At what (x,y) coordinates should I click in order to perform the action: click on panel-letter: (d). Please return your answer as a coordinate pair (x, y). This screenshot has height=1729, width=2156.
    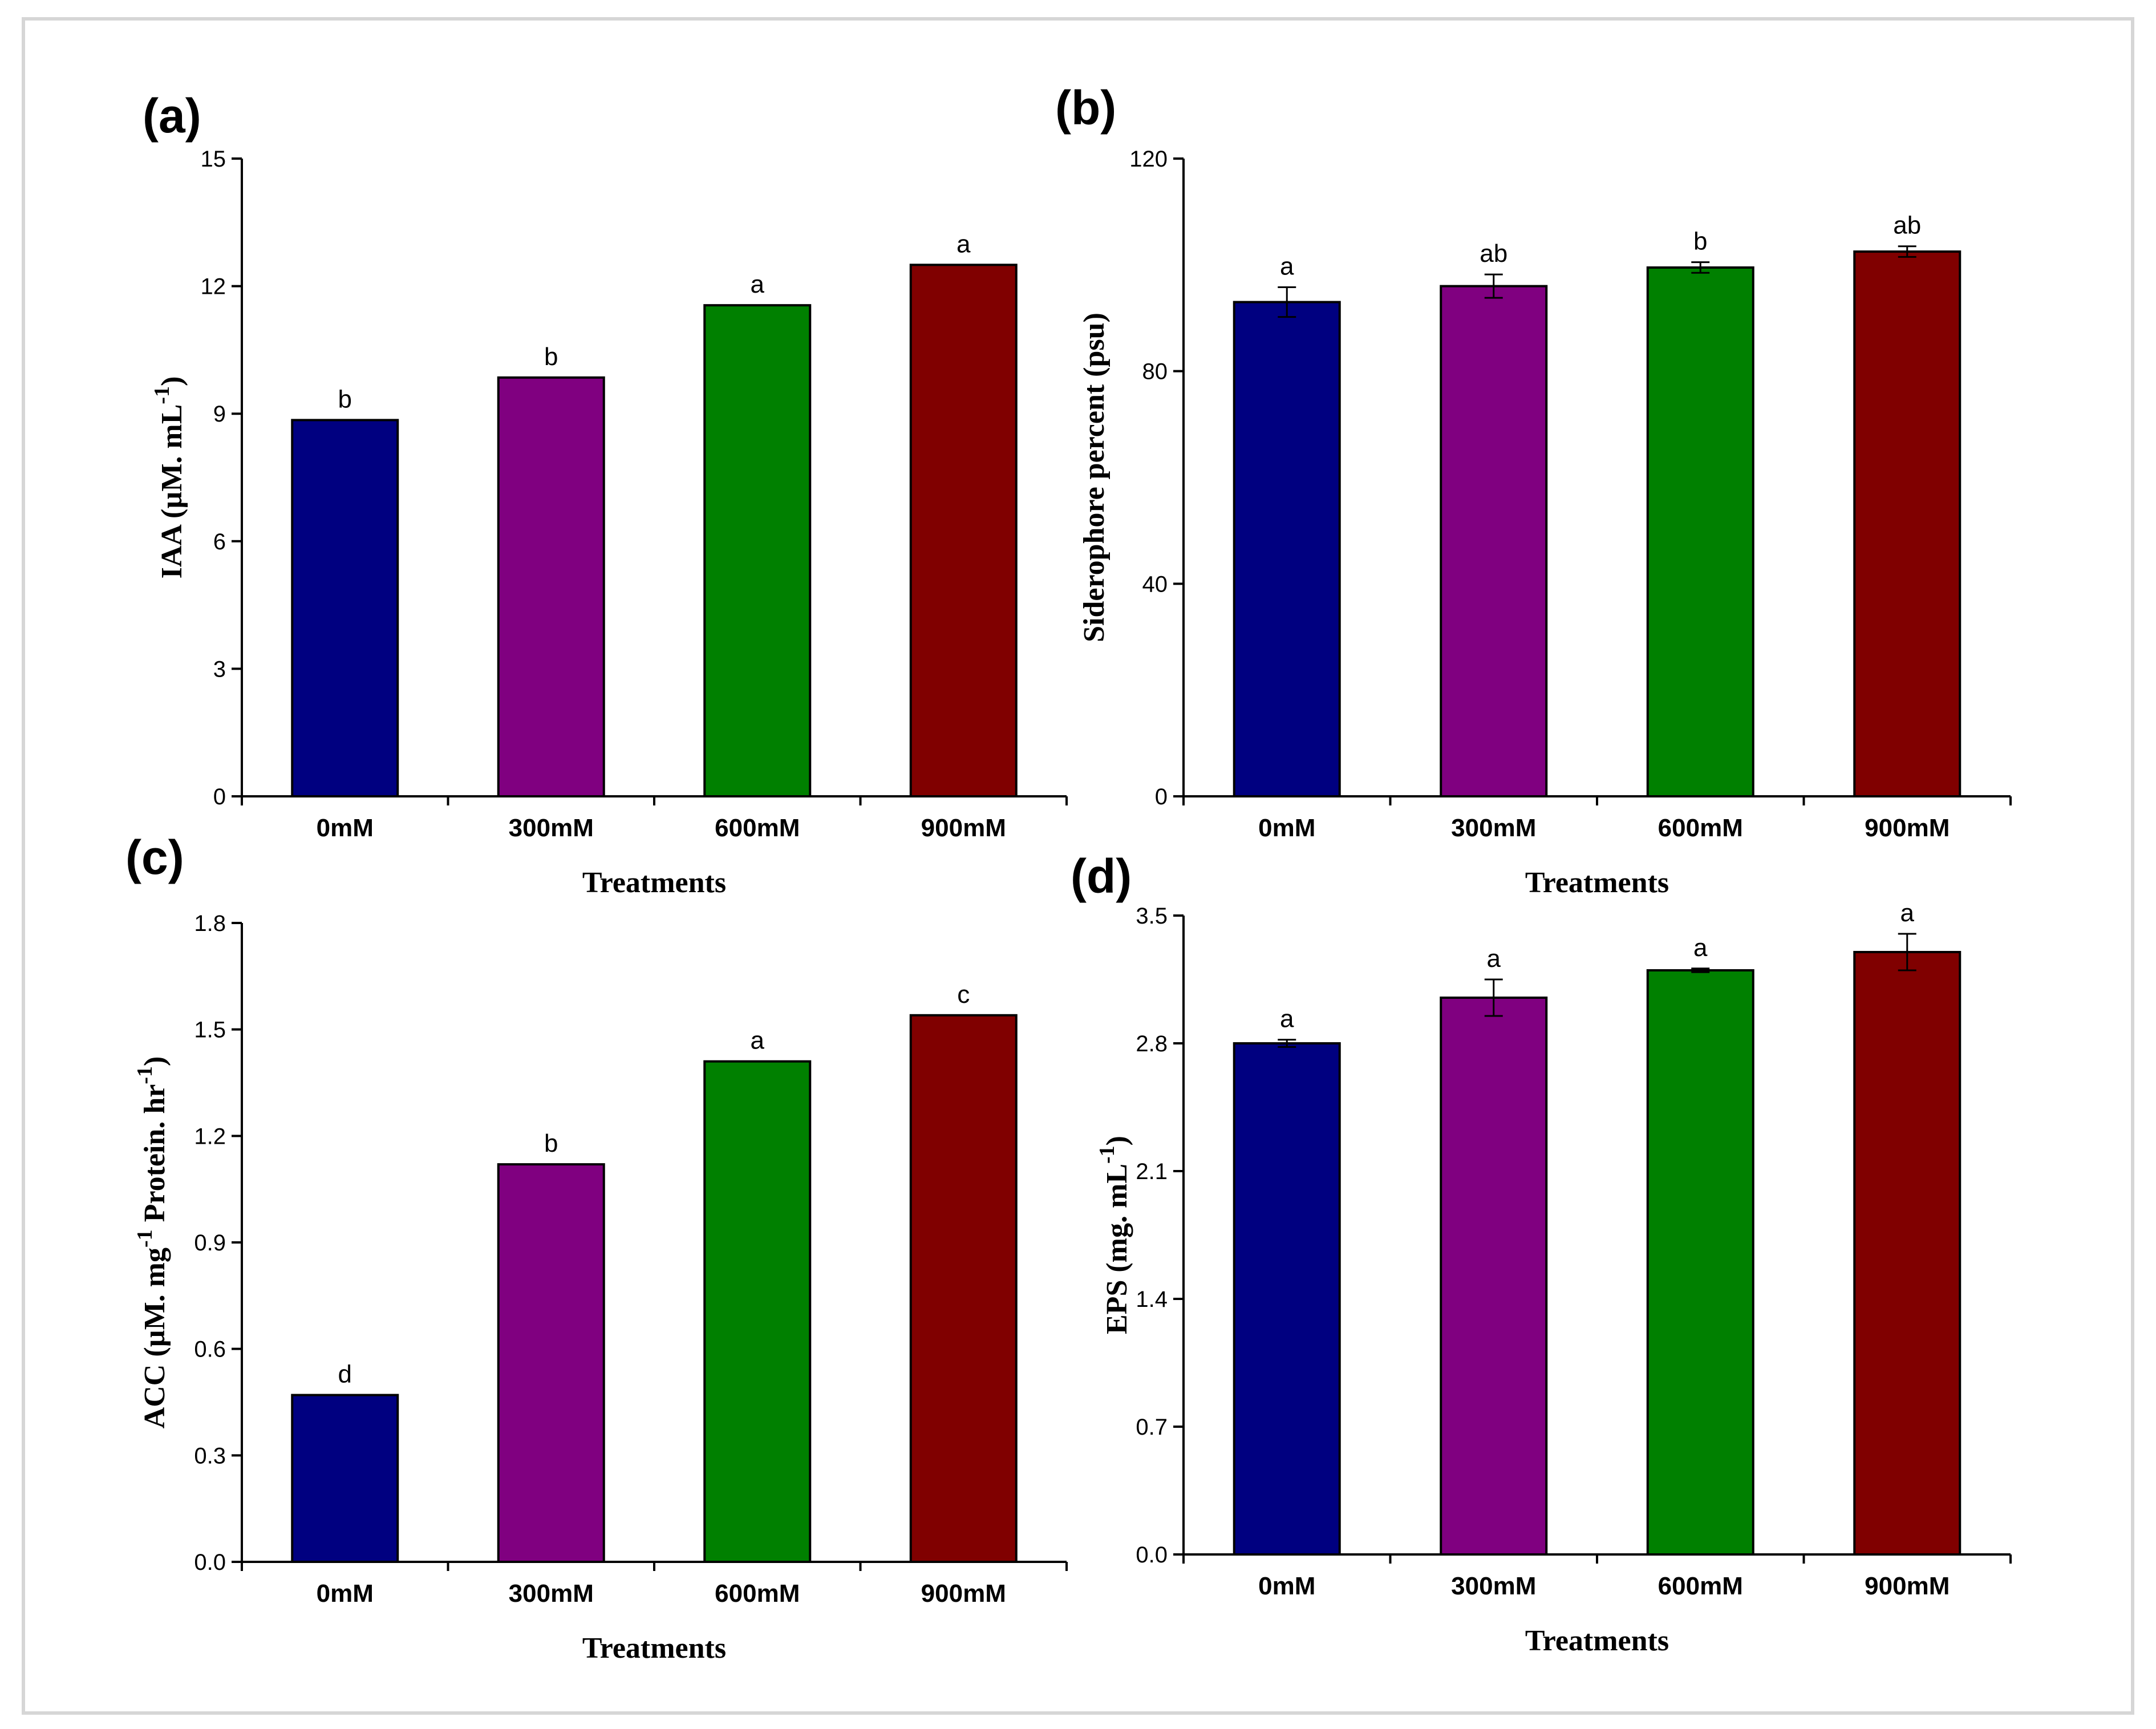
    Looking at the image, I should click on (1102, 876).